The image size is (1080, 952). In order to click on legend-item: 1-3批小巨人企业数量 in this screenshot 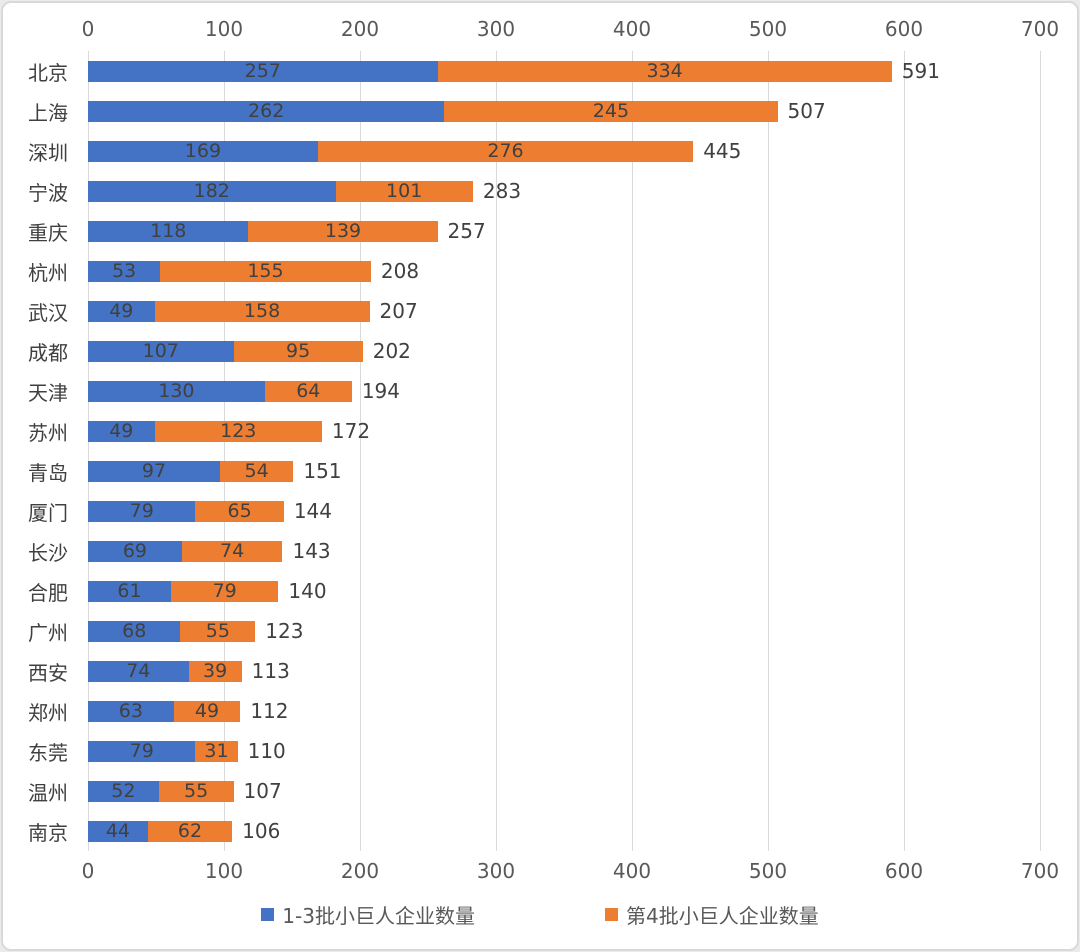, I will do `click(368, 914)`.